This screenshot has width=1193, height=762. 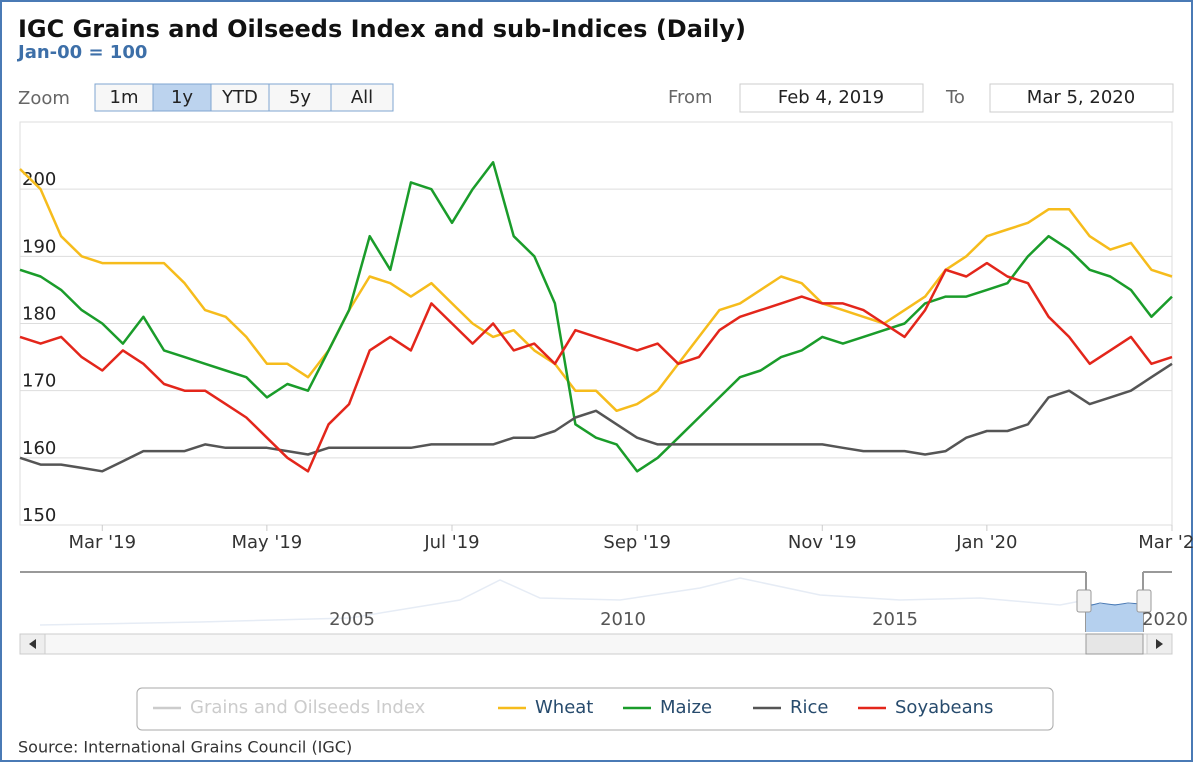 I want to click on series-line, so click(x=596, y=417).